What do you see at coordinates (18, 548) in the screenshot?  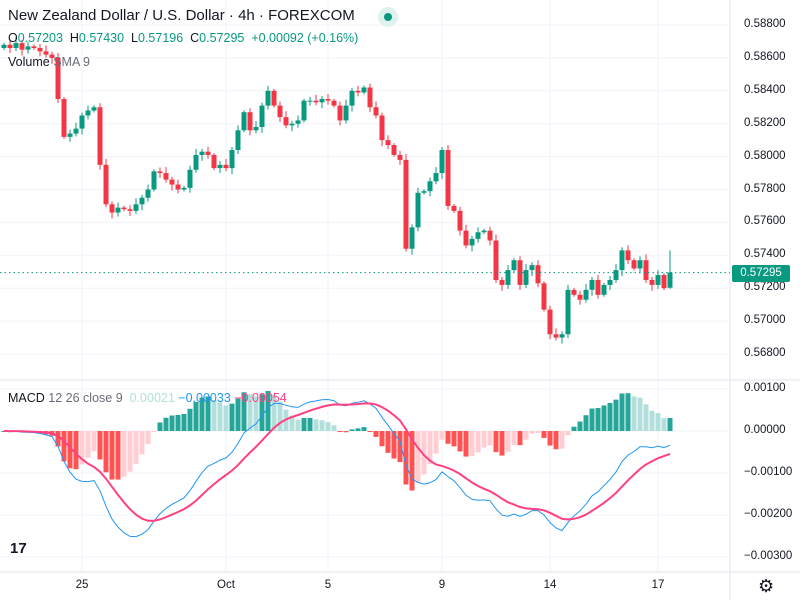 I see `tradingview-logo-icon: 17` at bounding box center [18, 548].